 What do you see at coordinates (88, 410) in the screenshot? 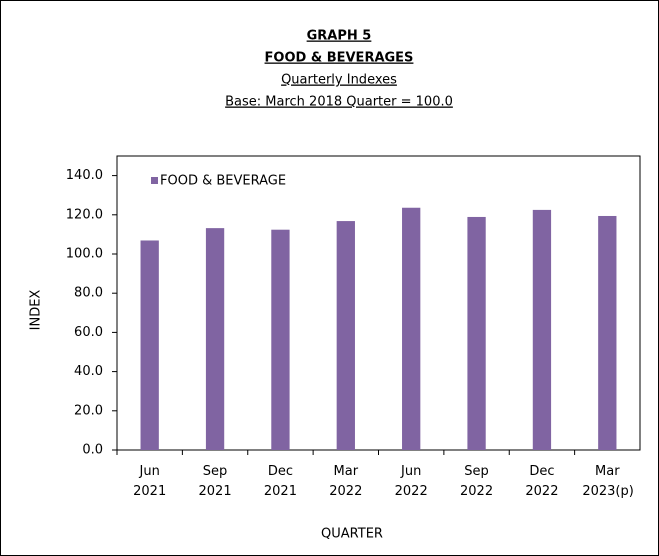
I see `y-tick-label: 20.0` at bounding box center [88, 410].